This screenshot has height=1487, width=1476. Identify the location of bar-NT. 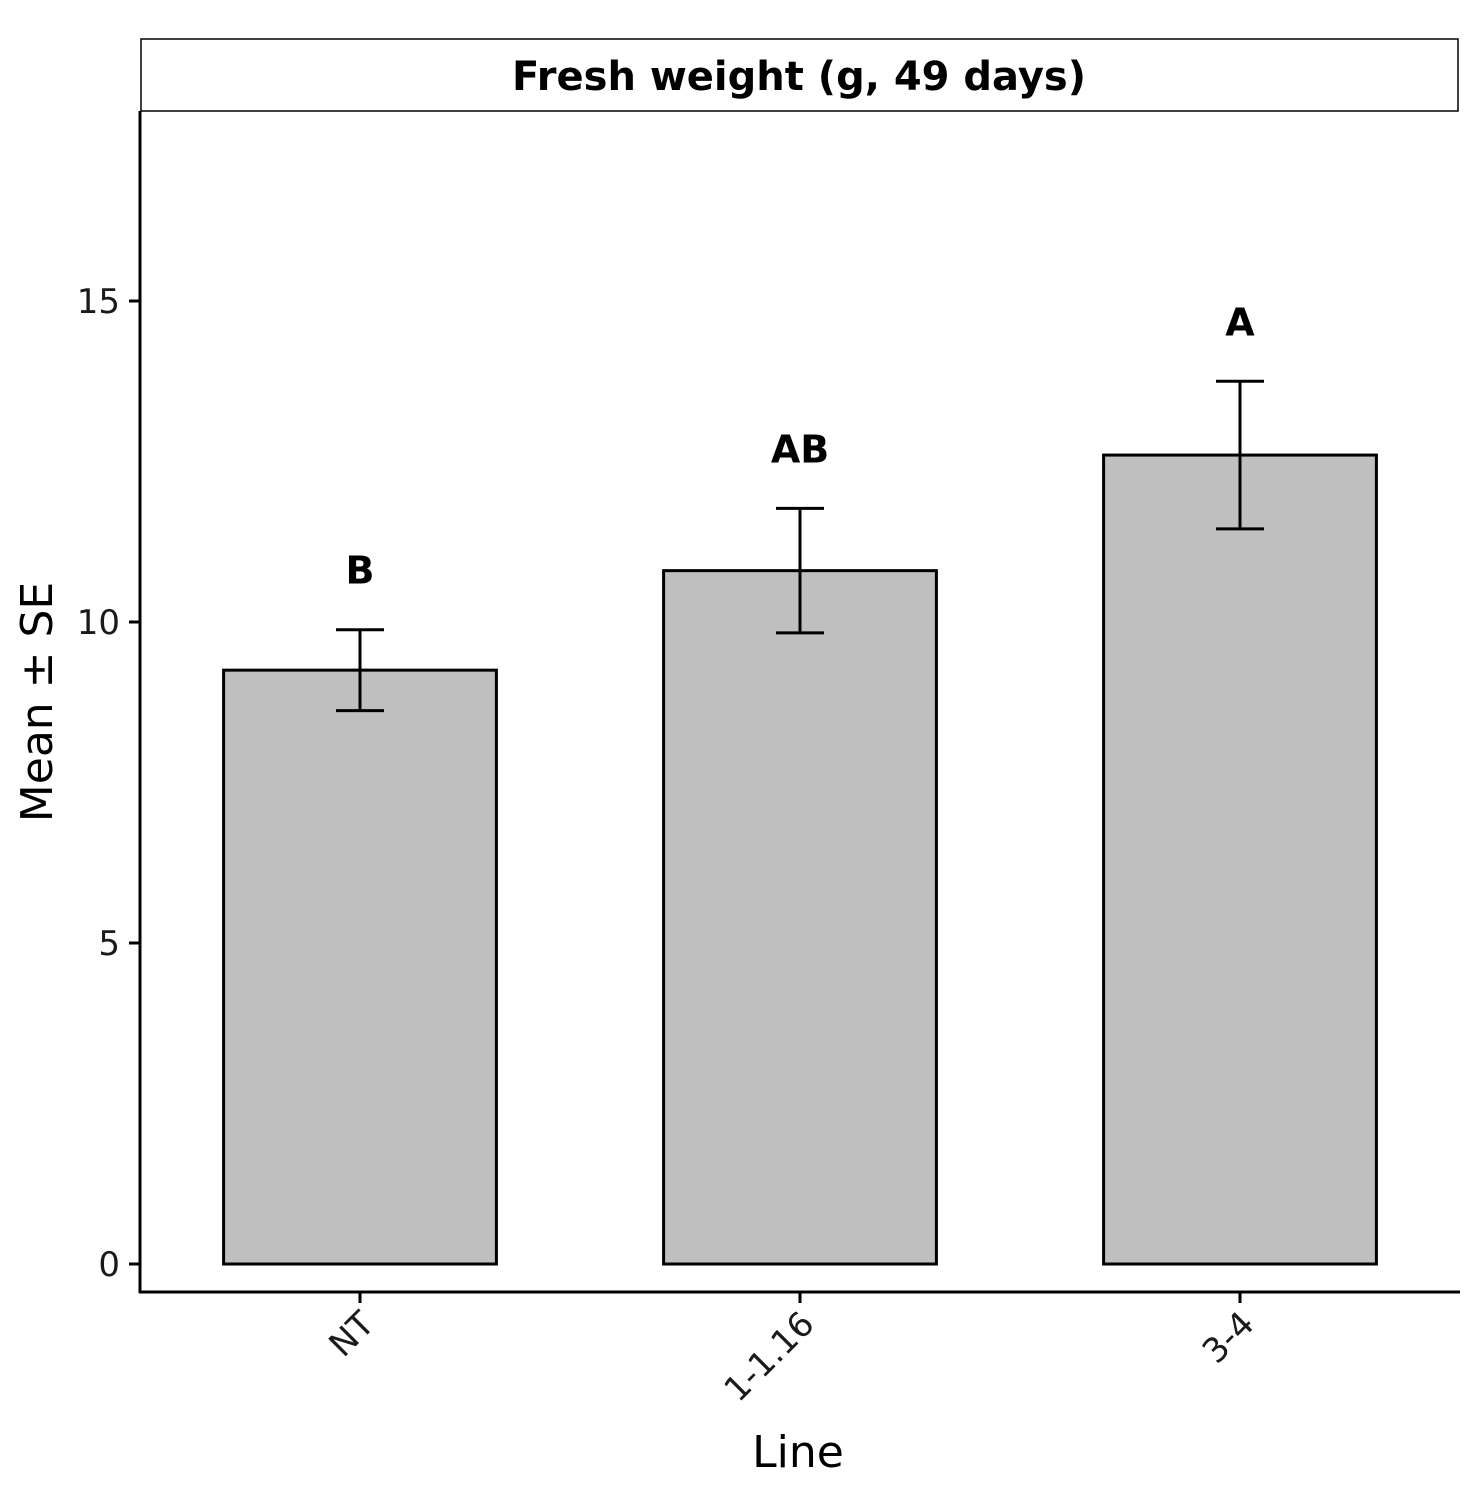
(360, 967).